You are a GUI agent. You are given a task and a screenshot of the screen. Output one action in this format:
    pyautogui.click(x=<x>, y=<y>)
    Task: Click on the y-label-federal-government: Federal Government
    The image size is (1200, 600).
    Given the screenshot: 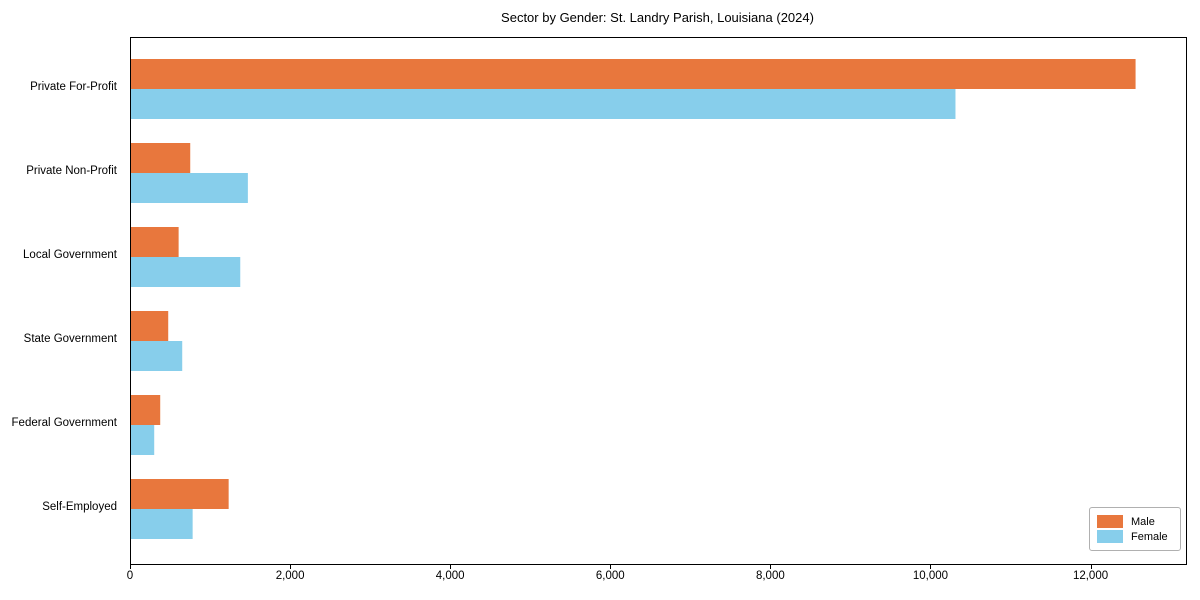 What is the action you would take?
    pyautogui.click(x=64, y=423)
    